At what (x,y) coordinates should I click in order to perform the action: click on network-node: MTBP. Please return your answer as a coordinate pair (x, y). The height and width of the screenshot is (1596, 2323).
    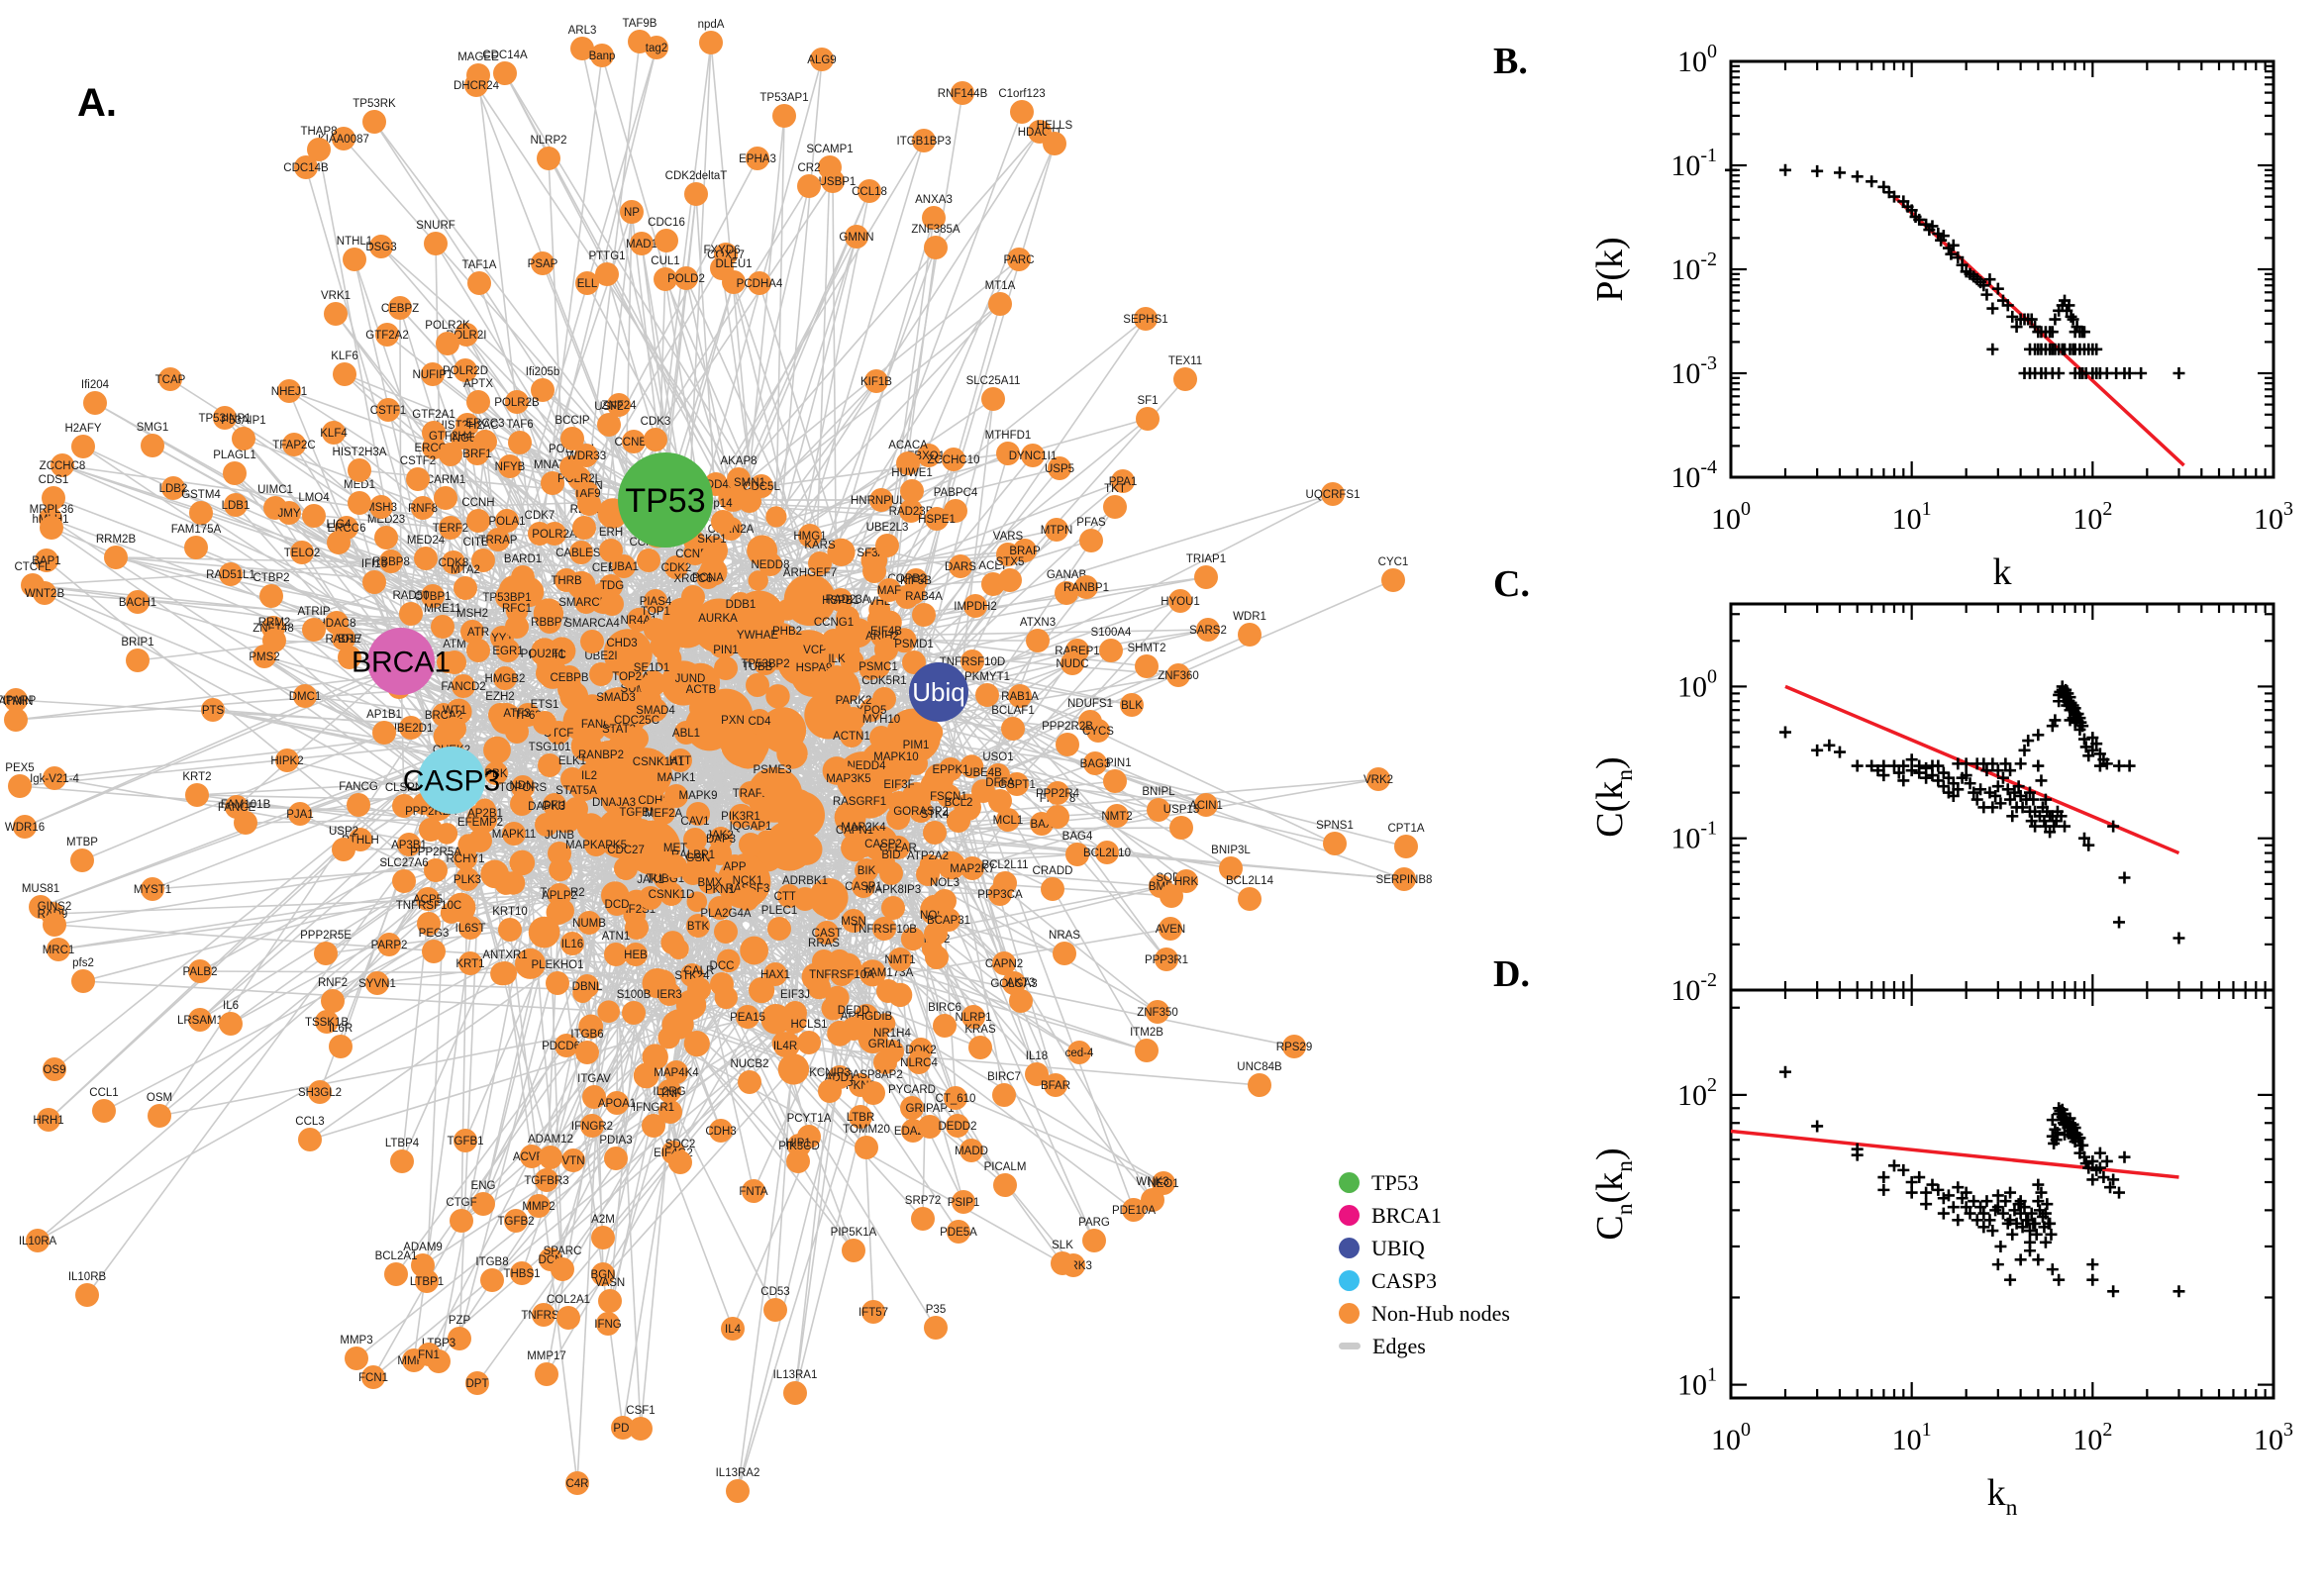
    Looking at the image, I should click on (82, 854).